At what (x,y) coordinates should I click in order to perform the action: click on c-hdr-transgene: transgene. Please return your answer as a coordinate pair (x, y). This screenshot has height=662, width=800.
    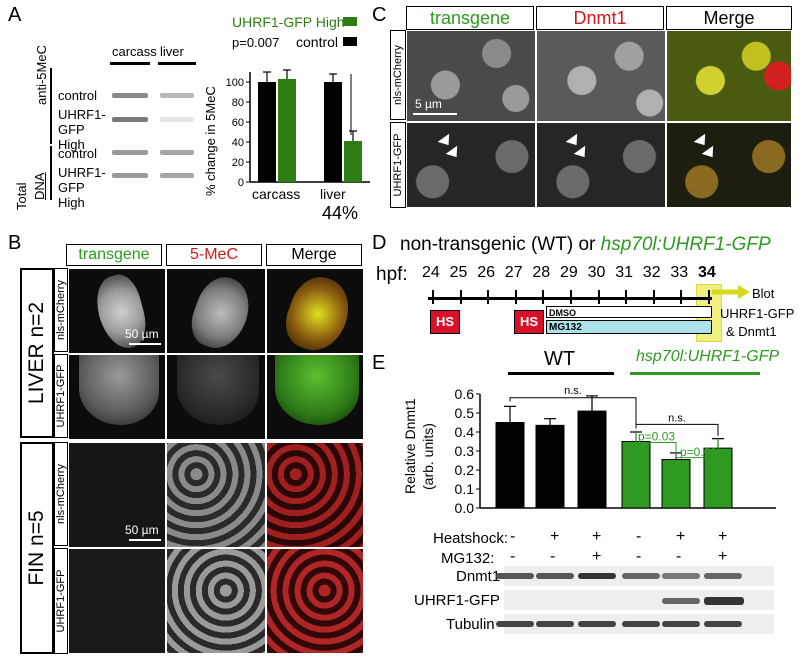
    Looking at the image, I should click on (470, 18).